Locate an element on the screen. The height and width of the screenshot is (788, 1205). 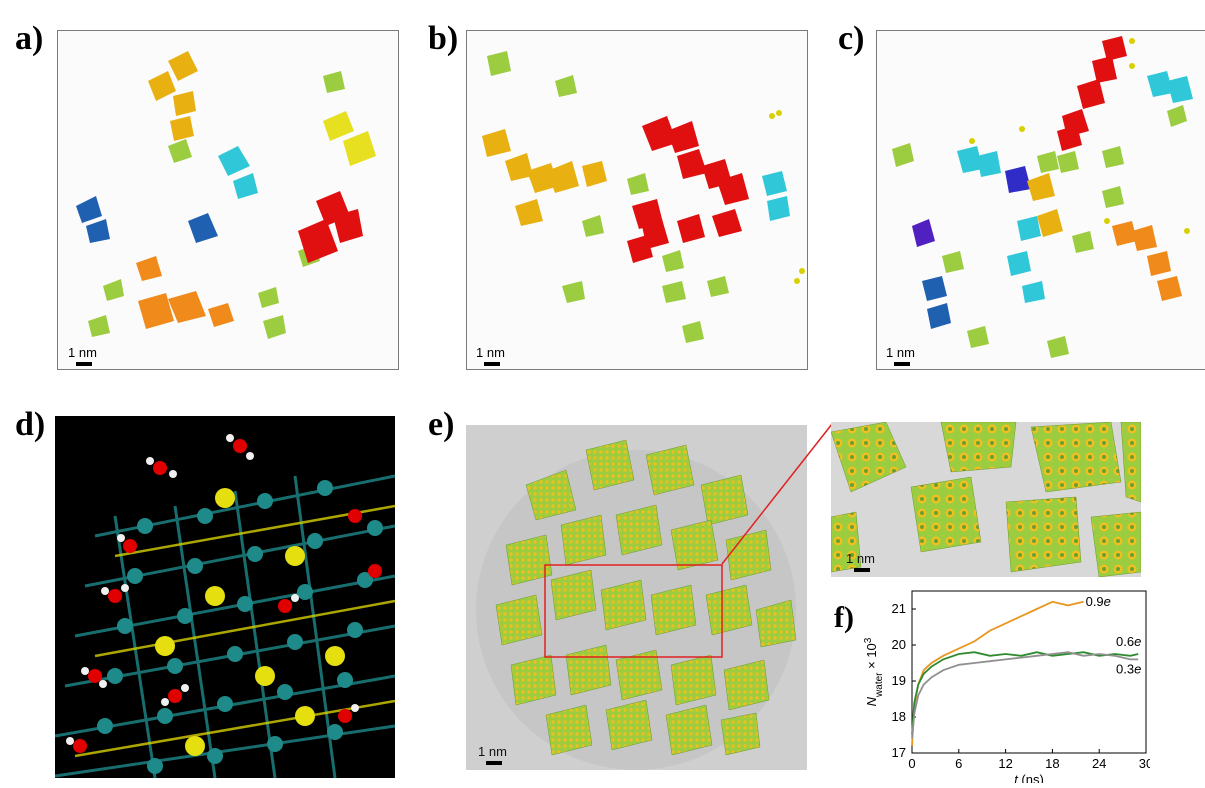
panel-b-simulation-snapshot is located at coordinates (637, 200).